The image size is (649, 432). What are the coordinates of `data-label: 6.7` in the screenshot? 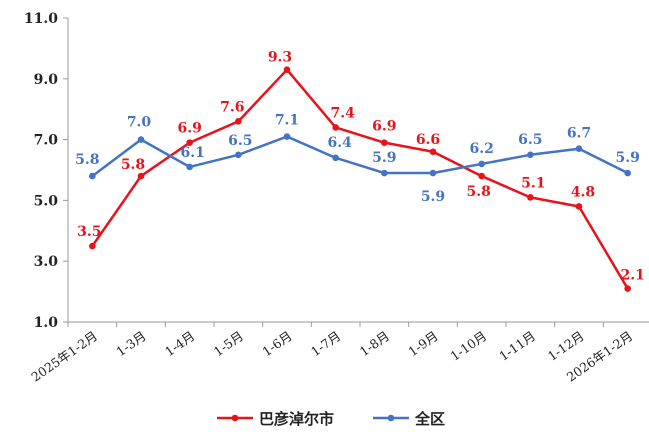 It's located at (579, 134).